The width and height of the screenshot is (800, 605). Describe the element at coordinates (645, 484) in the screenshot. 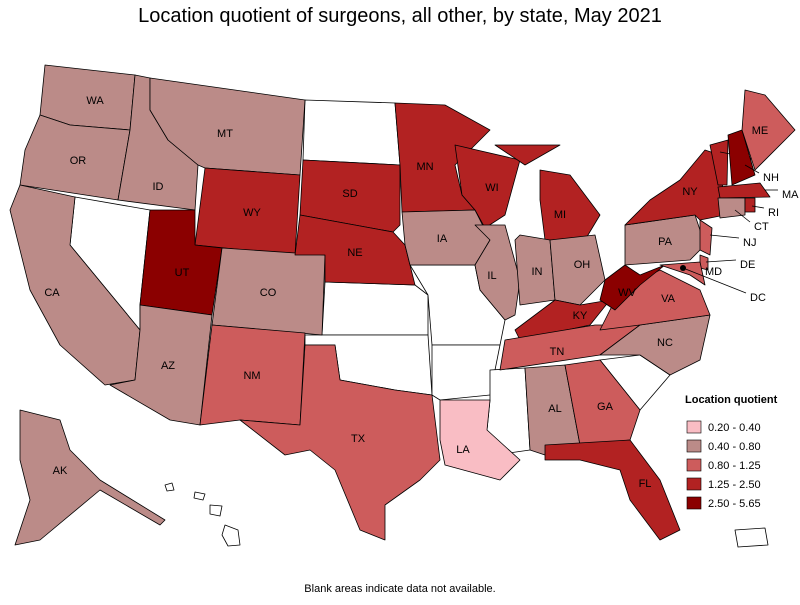

I see `state-label: FL` at that location.